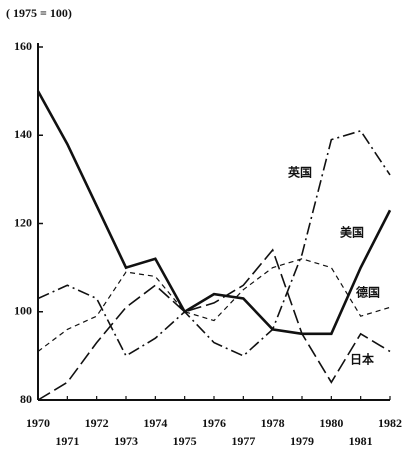  What do you see at coordinates (273, 423) in the screenshot?
I see `x-tick-label: 1978` at bounding box center [273, 423].